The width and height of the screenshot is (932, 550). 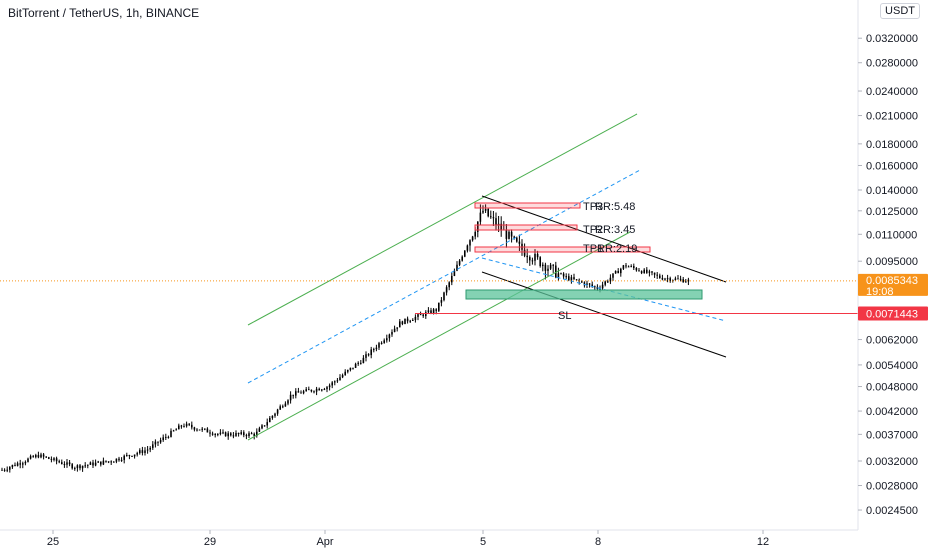 I want to click on y-tick-label: 0.0054000, so click(x=892, y=366).